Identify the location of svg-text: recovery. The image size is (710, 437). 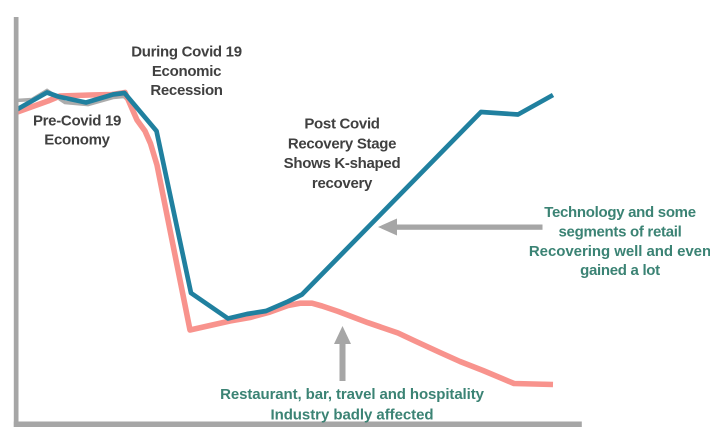
(342, 183).